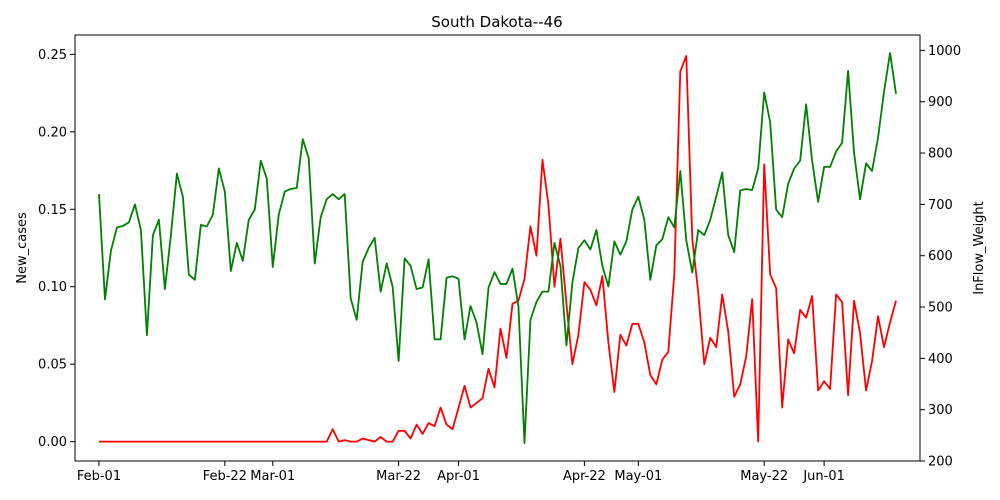 Image resolution: width=1000 pixels, height=500 pixels. What do you see at coordinates (638, 476) in the screenshot?
I see `x-tick-label: May-01` at bounding box center [638, 476].